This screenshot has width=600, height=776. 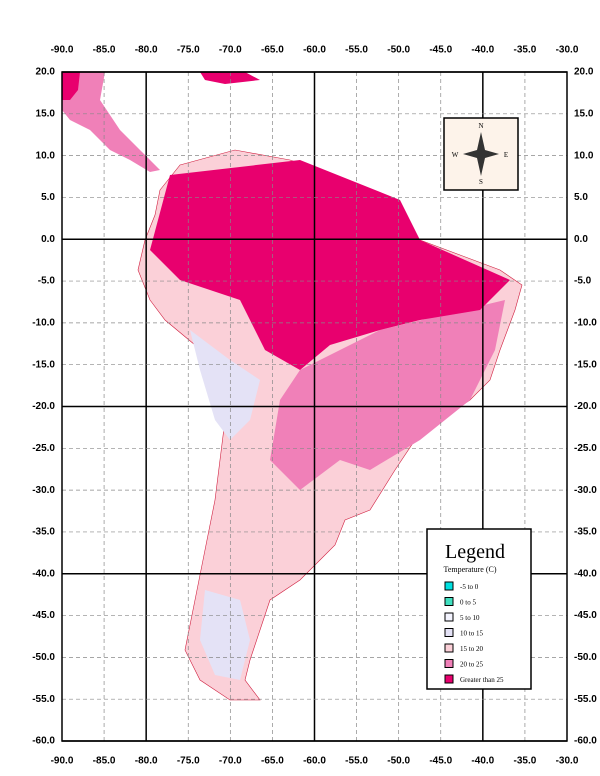 I want to click on compass-n: N, so click(x=480, y=126).